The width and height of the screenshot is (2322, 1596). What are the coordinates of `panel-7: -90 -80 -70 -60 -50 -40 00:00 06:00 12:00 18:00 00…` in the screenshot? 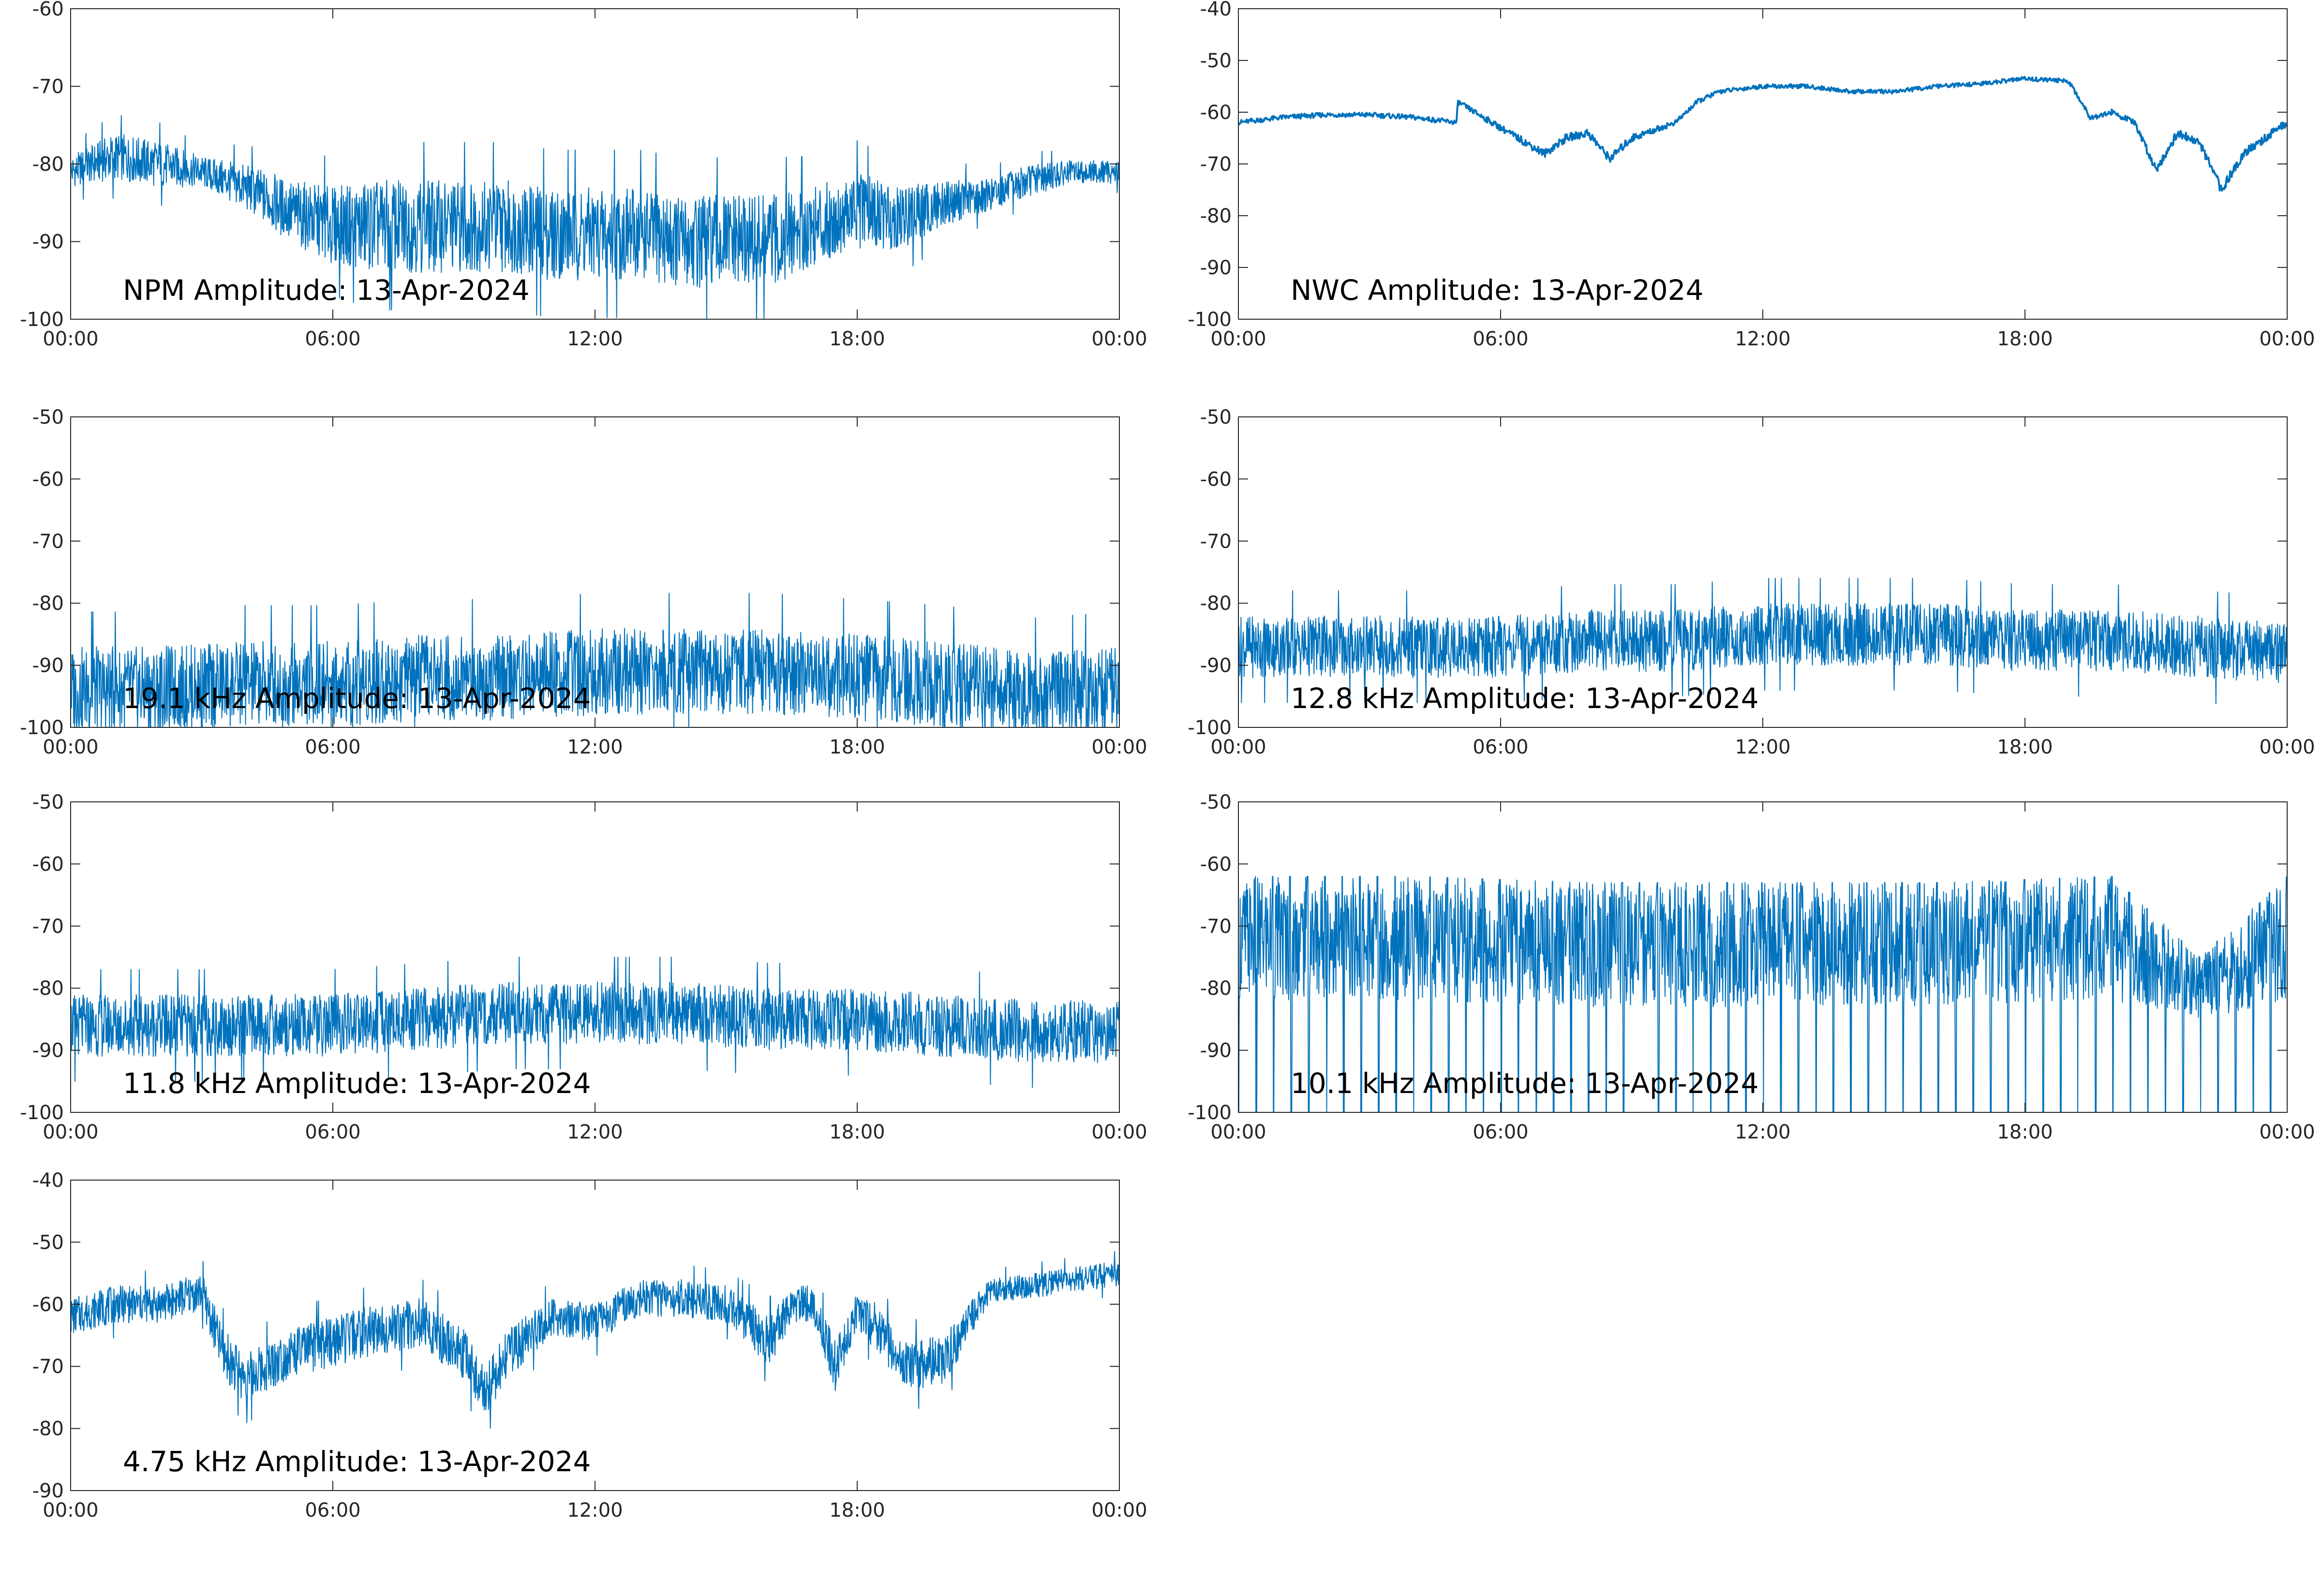 It's located at (589, 1345).